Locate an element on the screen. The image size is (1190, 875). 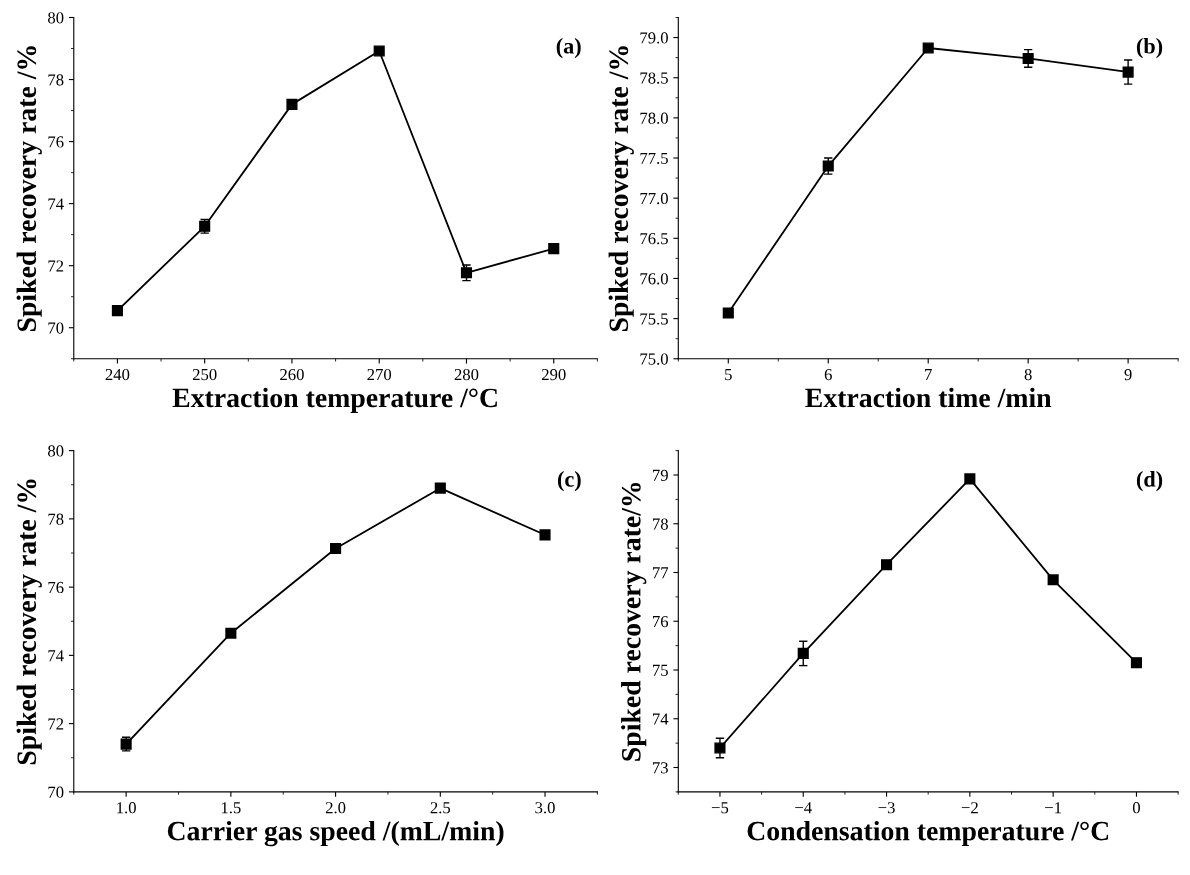
x-tick-label: 290 is located at coordinates (553, 374).